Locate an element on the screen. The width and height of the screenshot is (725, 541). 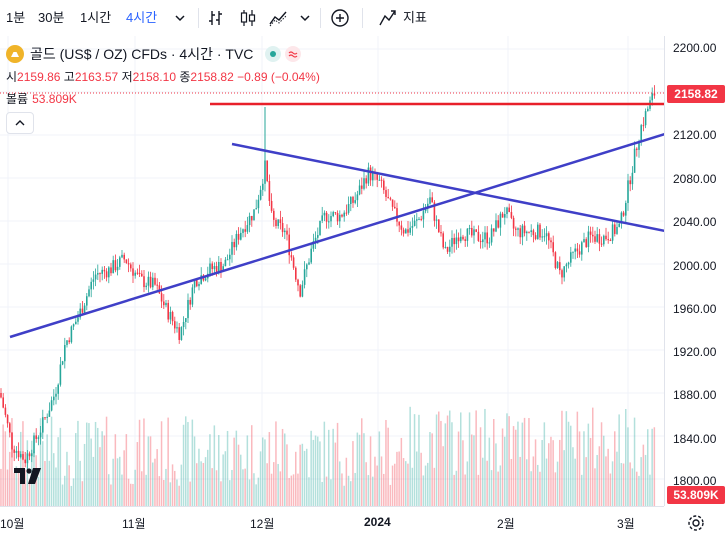
bar-chart-type-icon is located at coordinates (217, 18).